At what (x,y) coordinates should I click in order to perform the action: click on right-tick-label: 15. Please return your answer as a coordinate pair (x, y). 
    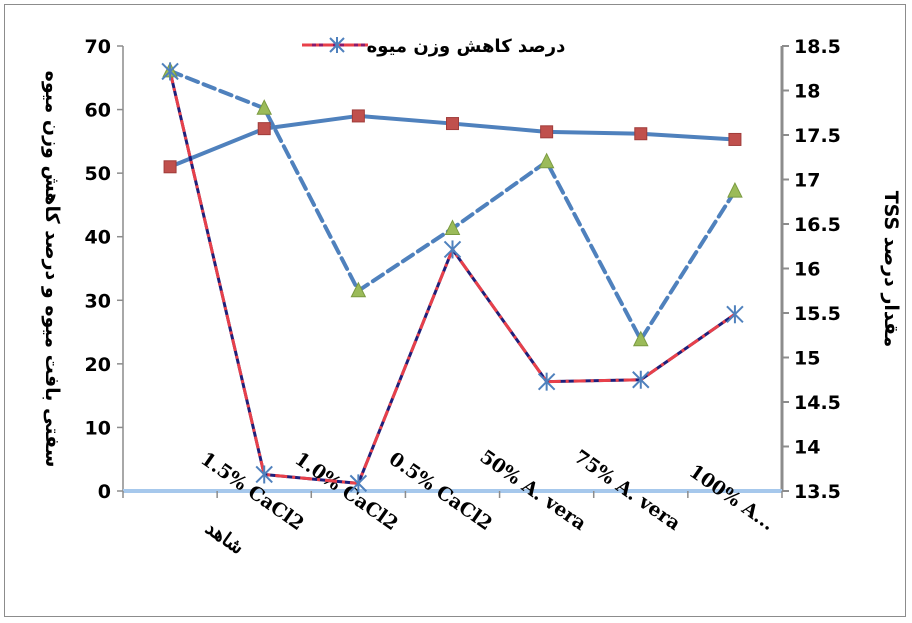
    Looking at the image, I should click on (807, 359).